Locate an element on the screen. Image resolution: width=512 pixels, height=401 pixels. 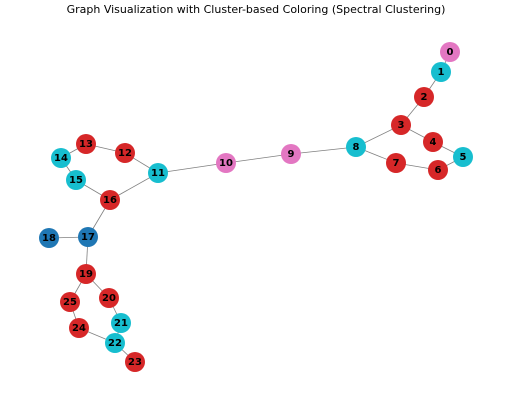
node-label-24: 24 is located at coordinates (79, 328).